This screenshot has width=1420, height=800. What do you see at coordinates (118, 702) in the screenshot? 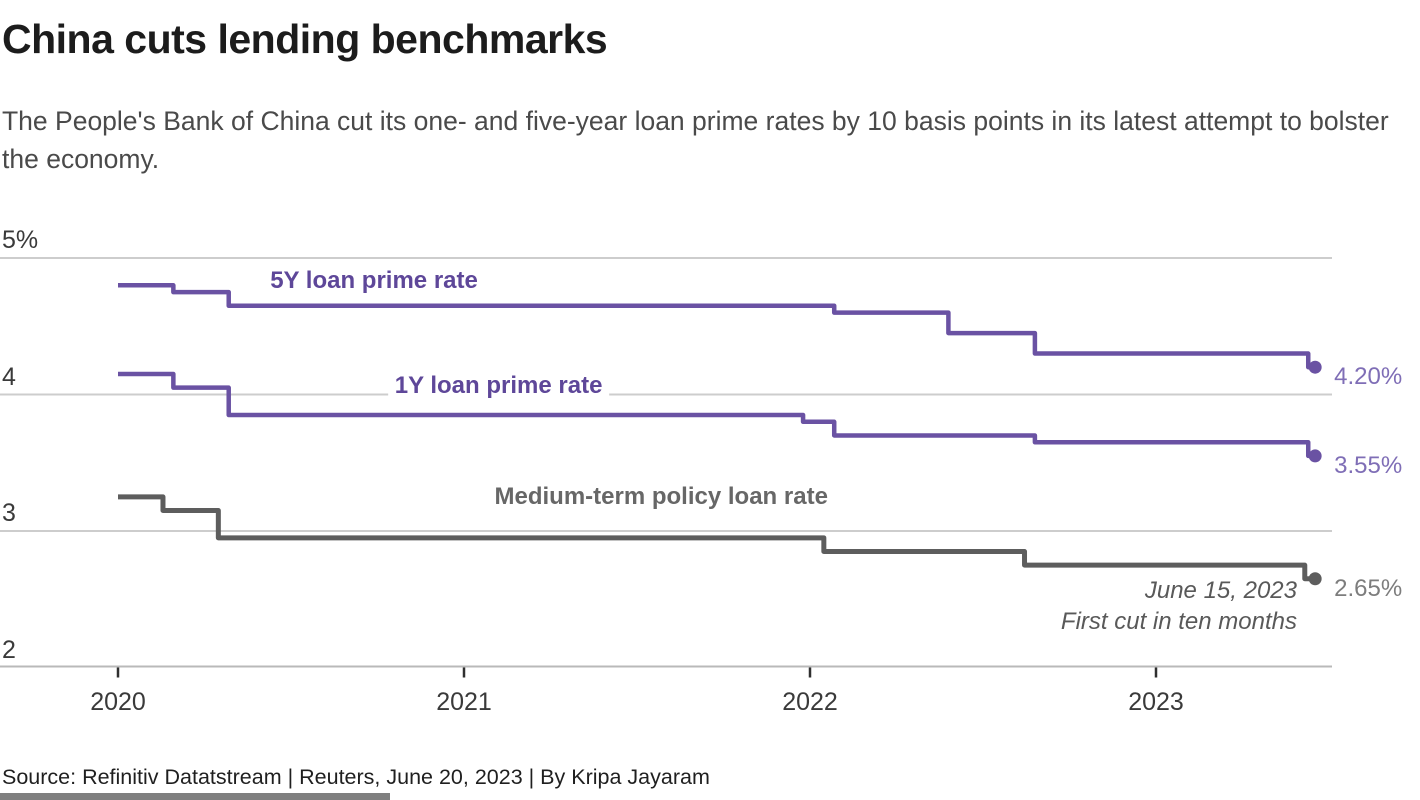
I see `x-axis-tick-label: 2020` at bounding box center [118, 702].